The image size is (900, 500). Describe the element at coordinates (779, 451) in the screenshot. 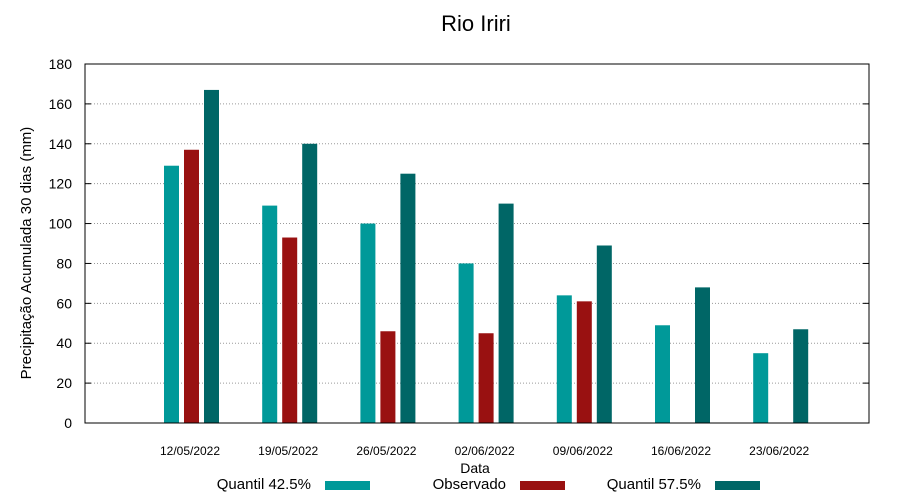

I see `x-tick-label: 23/06/2022` at that location.